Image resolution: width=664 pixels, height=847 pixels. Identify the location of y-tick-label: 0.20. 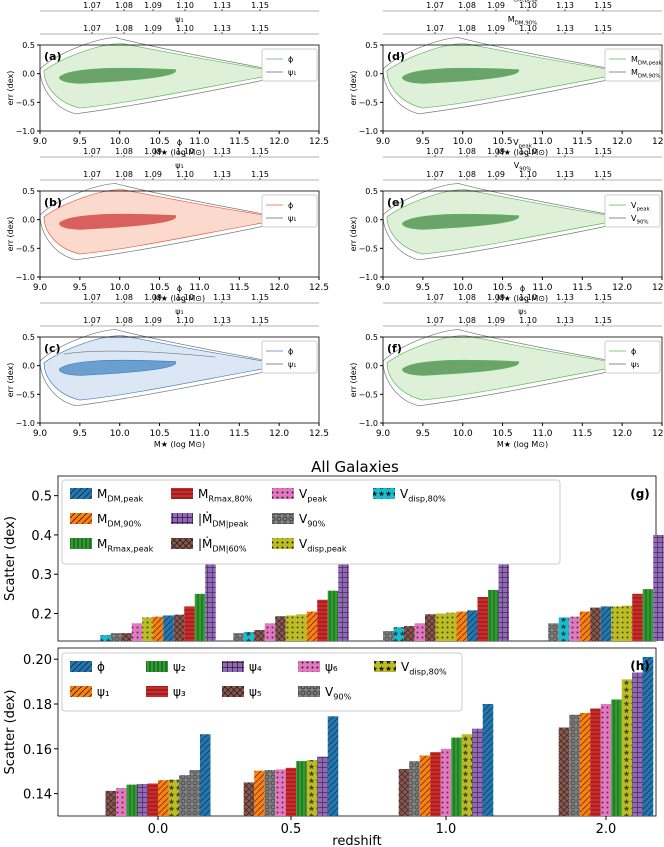
(37, 660).